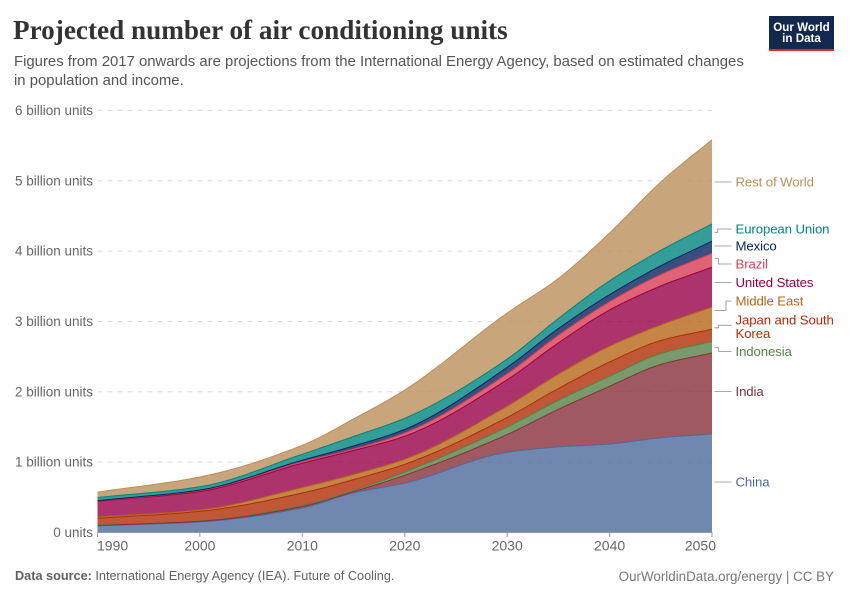 This screenshot has width=850, height=600. I want to click on svg-text: Rest of World, so click(775, 182).